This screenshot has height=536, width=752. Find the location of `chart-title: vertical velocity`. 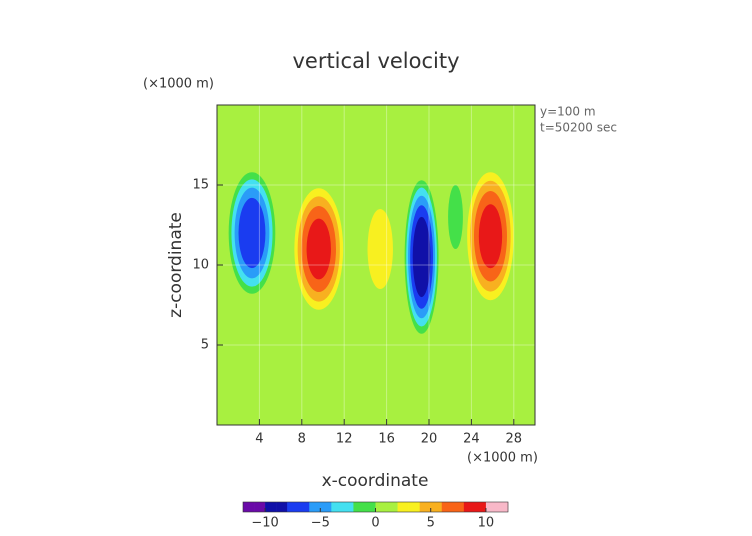

chart-title: vertical velocity is located at coordinates (375, 61).